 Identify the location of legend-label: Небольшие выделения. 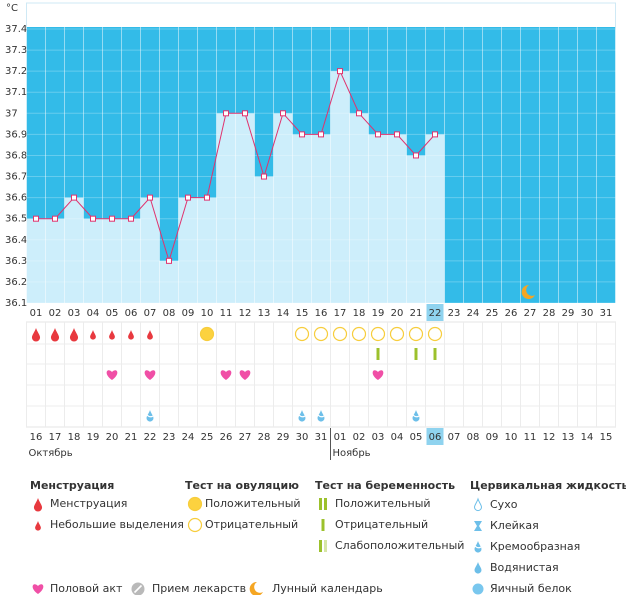
(117, 524).